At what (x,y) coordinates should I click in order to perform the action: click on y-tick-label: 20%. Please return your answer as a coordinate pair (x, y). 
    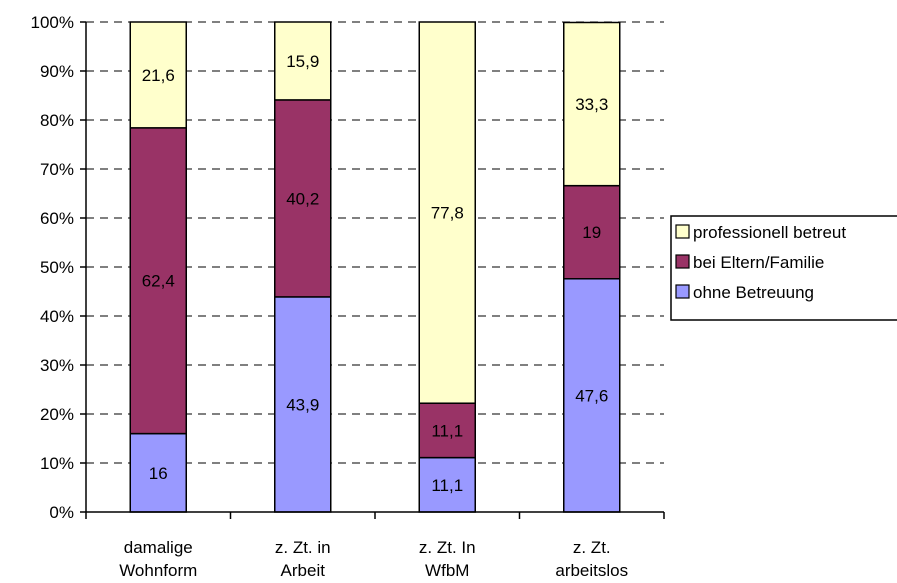
    Looking at the image, I should click on (57, 414).